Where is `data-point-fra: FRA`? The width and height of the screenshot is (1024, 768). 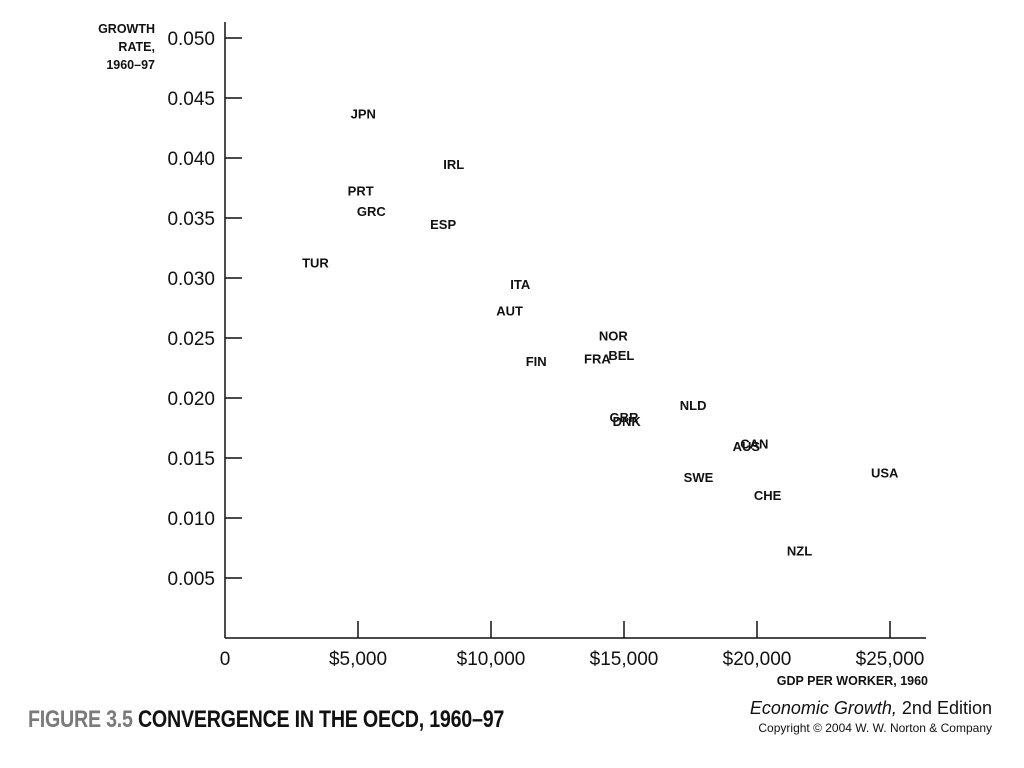 data-point-fra: FRA is located at coordinates (597, 358).